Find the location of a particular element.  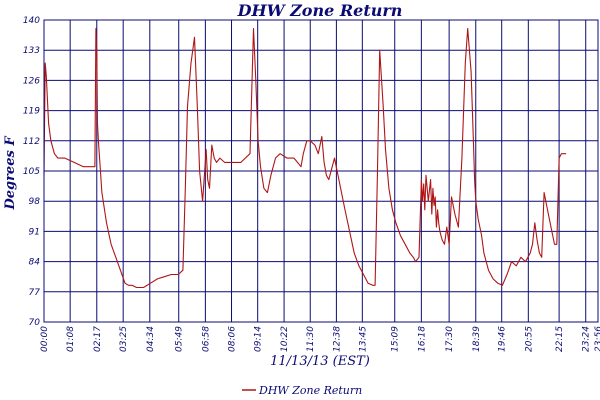

y-tick-label: 84 is located at coordinates (35, 263).